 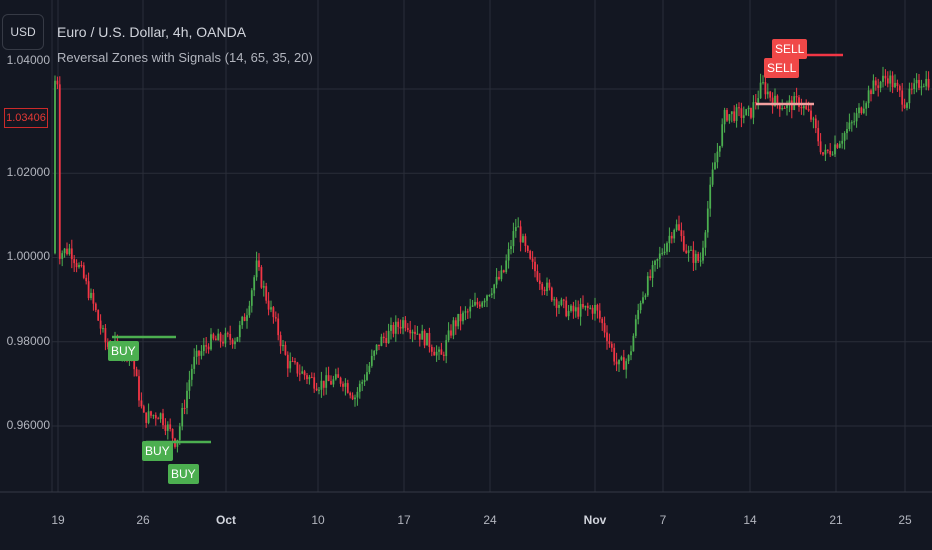 I want to click on time-axis-label: 26, so click(x=143, y=520).